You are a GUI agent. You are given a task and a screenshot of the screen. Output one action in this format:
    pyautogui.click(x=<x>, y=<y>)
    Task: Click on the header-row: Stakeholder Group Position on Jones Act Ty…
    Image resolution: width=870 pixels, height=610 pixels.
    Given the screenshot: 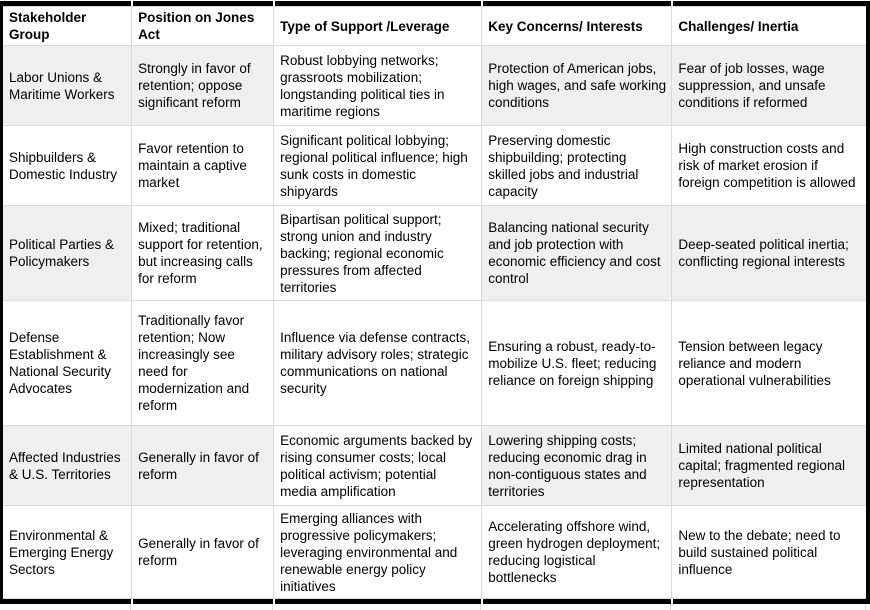 What is the action you would take?
    pyautogui.click(x=434, y=26)
    